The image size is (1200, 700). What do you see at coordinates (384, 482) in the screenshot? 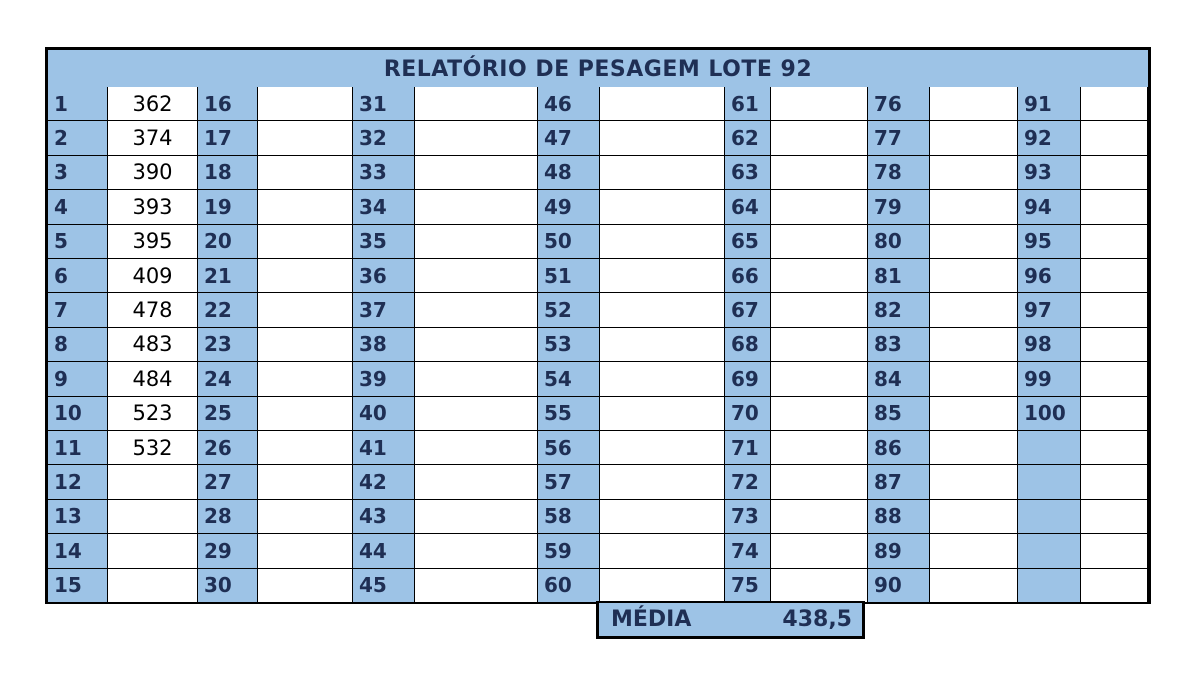
I see `animal-number-cell: 42` at bounding box center [384, 482].